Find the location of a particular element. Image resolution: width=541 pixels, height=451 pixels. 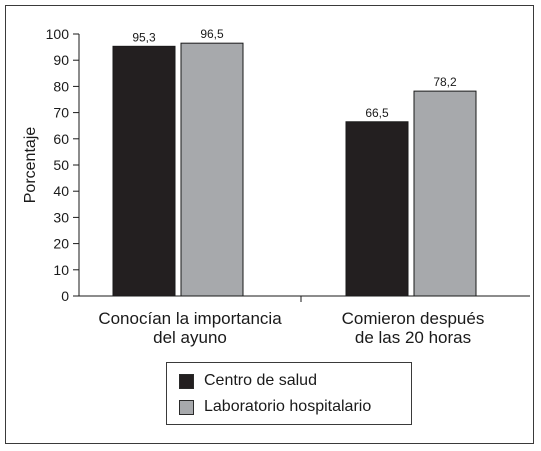

y-tick-label: 60 is located at coordinates (61, 139).